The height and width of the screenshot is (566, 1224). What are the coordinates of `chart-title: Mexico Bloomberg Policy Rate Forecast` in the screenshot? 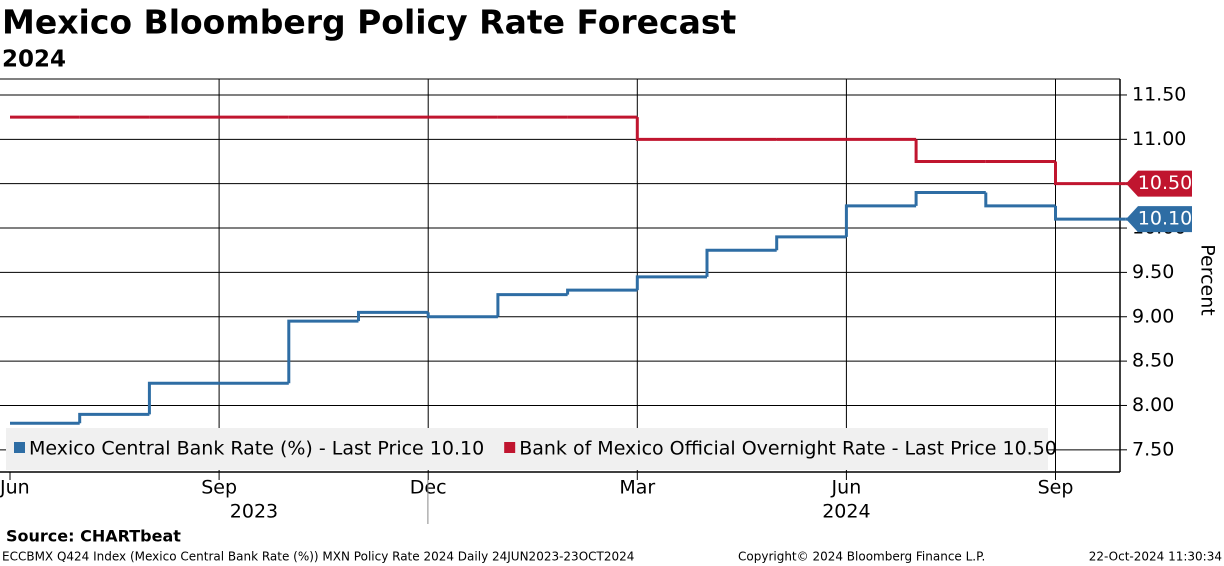 It's located at (369, 22).